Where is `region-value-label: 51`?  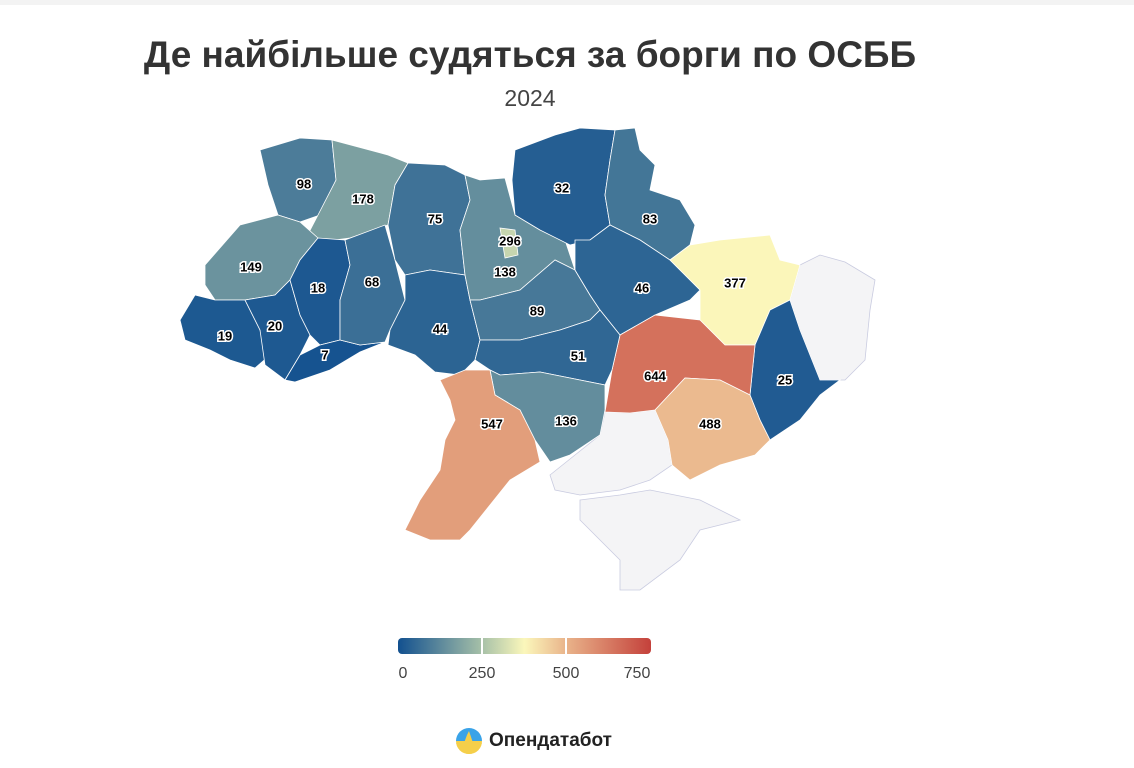 region-value-label: 51 is located at coordinates (578, 355).